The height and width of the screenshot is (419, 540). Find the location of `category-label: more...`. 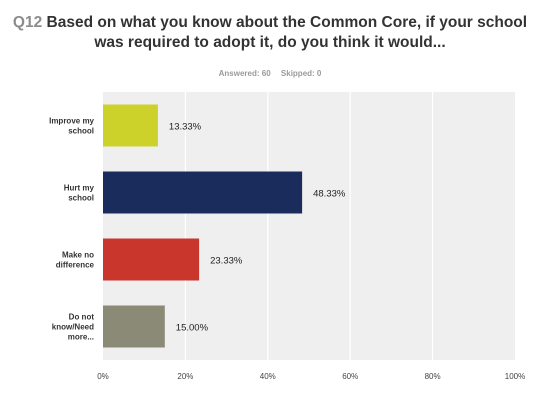

category-label: more... is located at coordinates (81, 337).